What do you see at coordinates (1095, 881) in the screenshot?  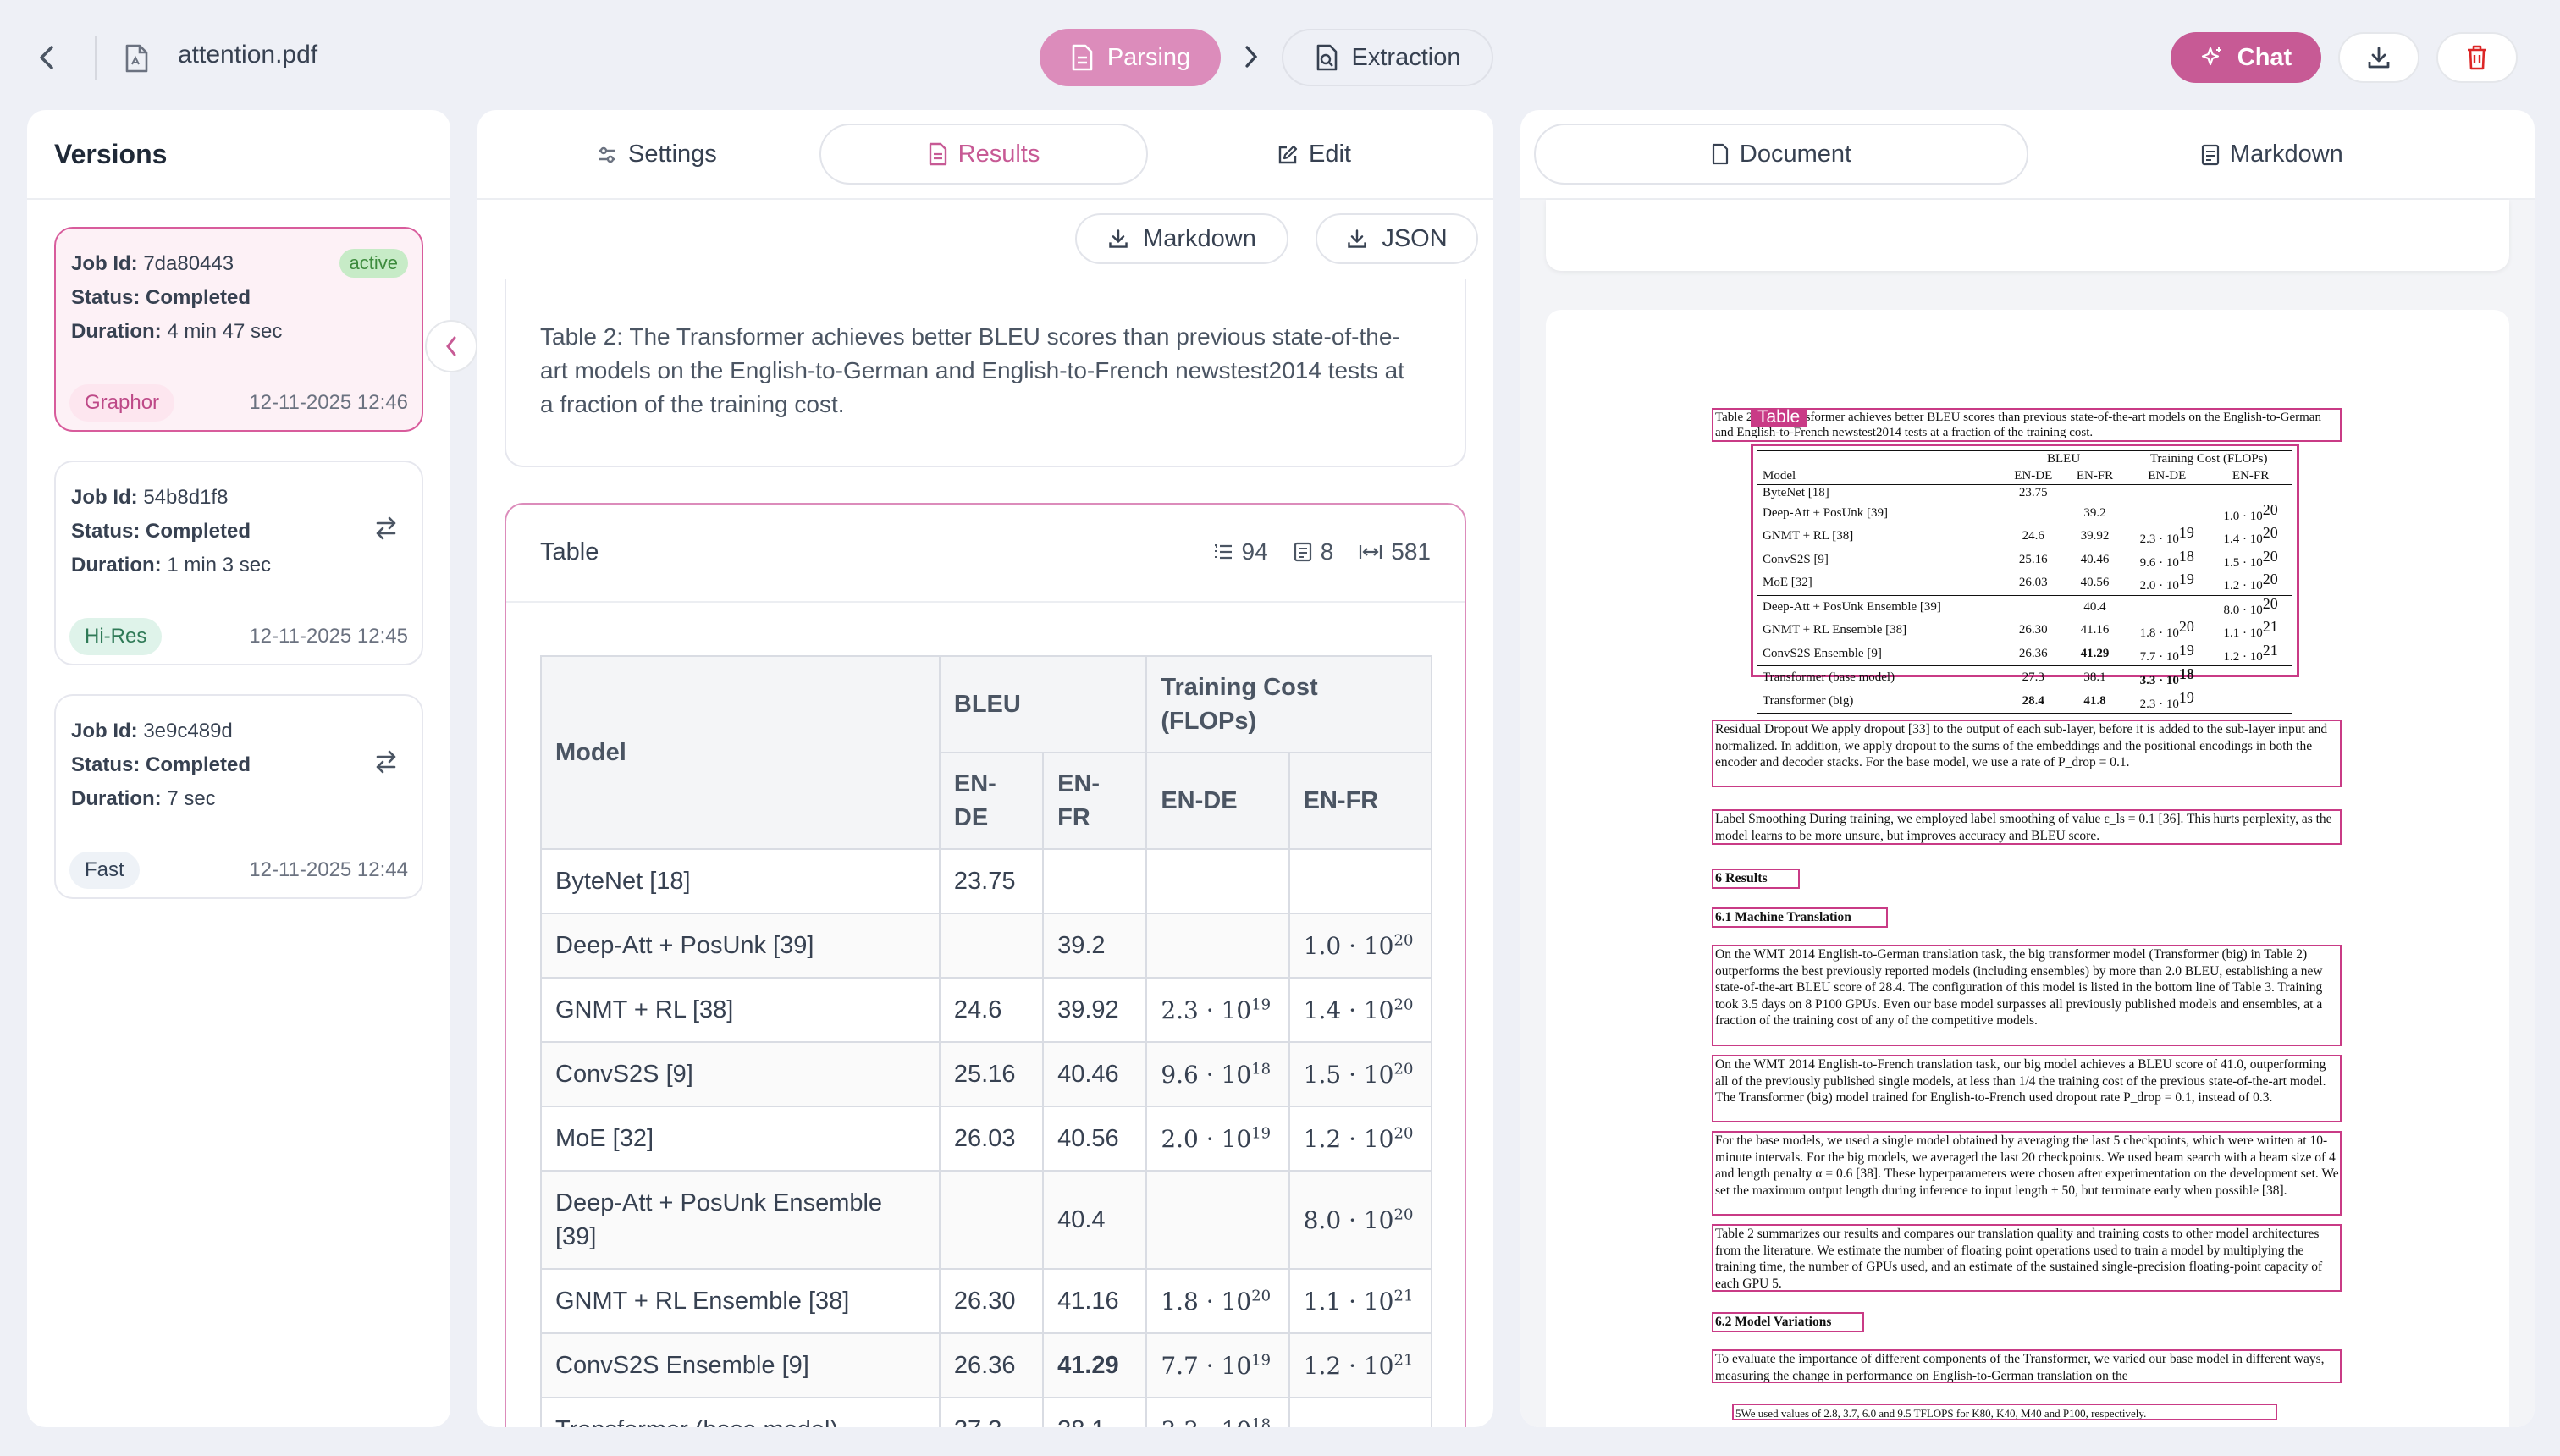 I see `bleu-en-fr-cell` at bounding box center [1095, 881].